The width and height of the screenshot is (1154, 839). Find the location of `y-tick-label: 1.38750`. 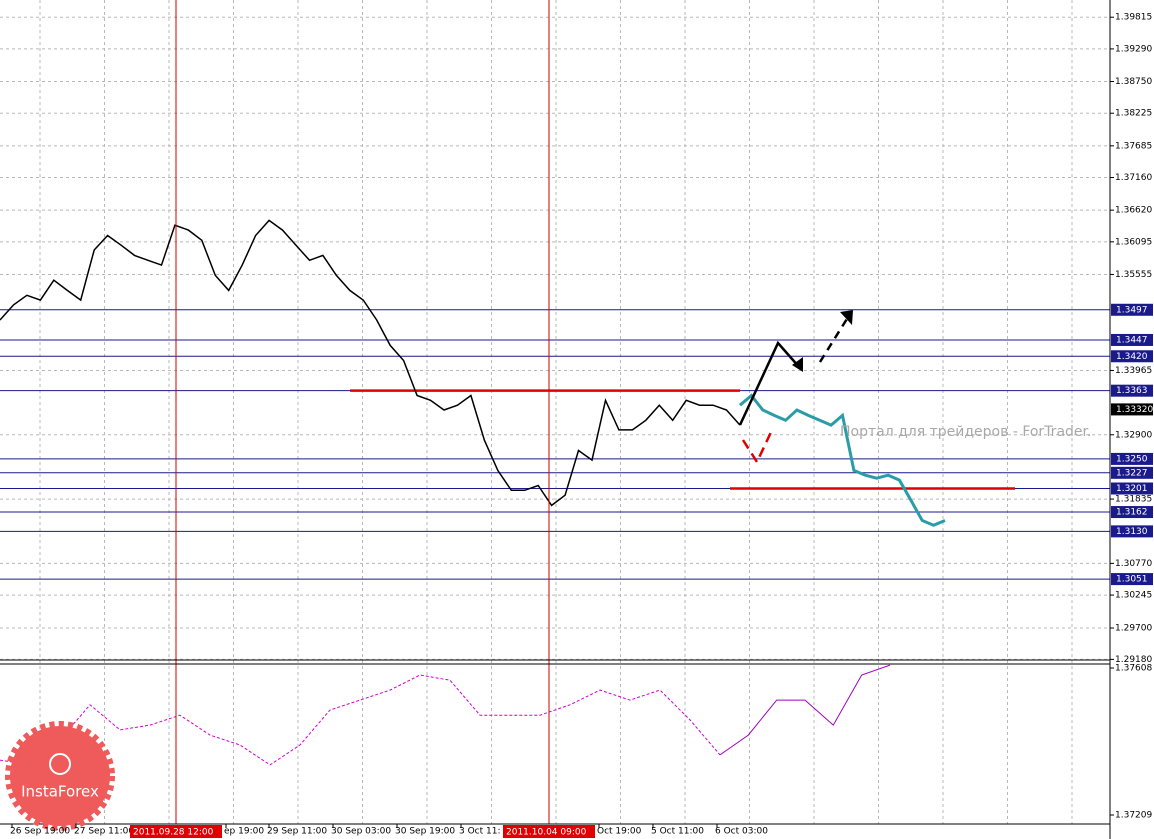

y-tick-label: 1.38750 is located at coordinates (1133, 82).